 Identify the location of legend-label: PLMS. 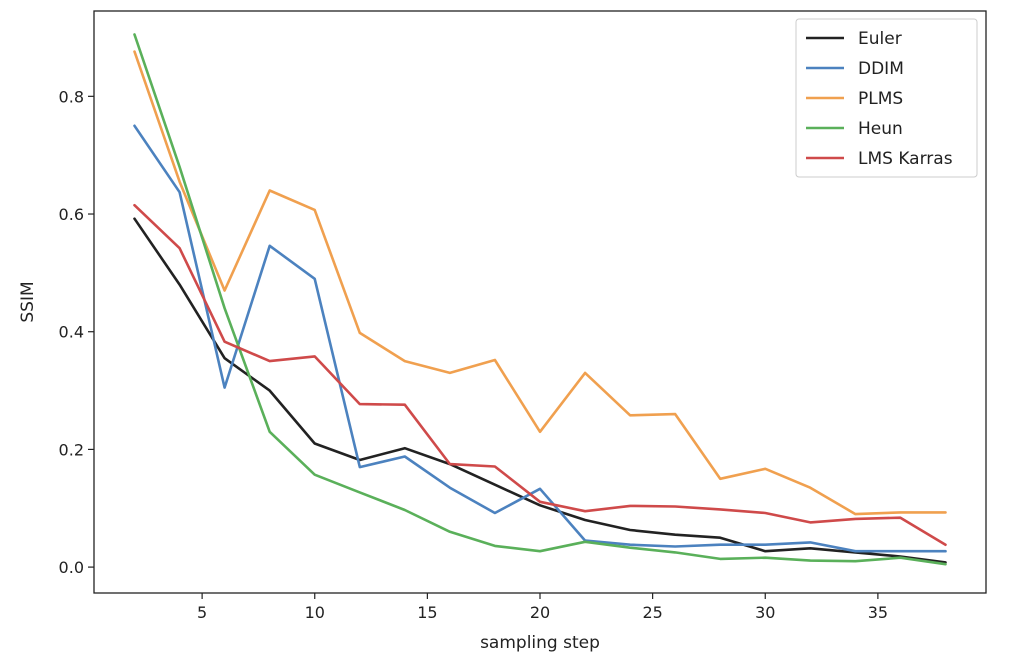
(880, 99).